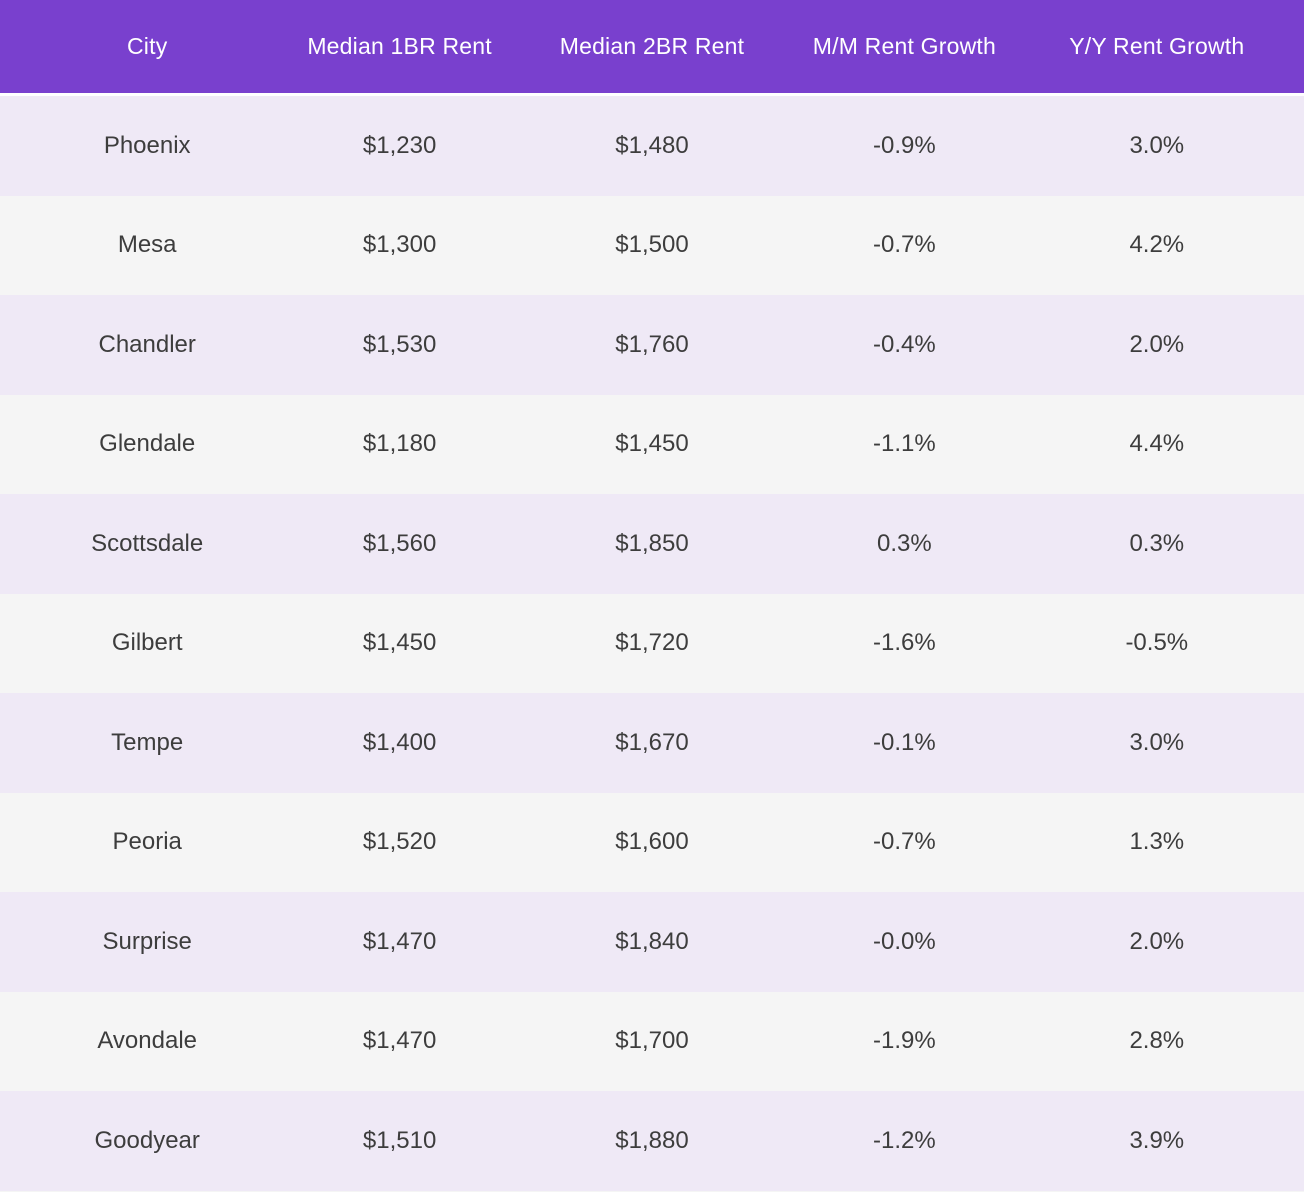 This screenshot has width=1304, height=1192. I want to click on cell-mm-rent-growth: -1.1%, so click(904, 444).